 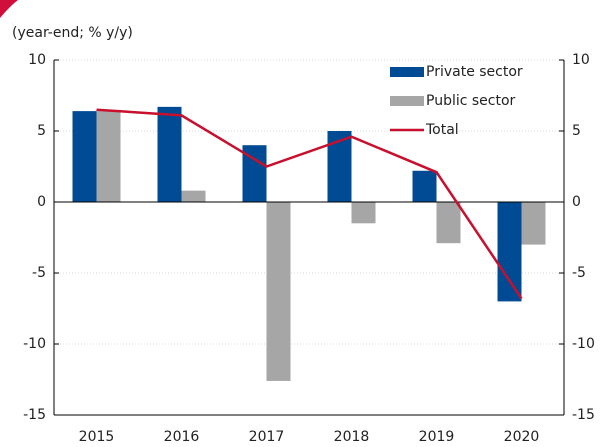 What do you see at coordinates (579, 273) in the screenshot?
I see `y2-tick-label: -5` at bounding box center [579, 273].